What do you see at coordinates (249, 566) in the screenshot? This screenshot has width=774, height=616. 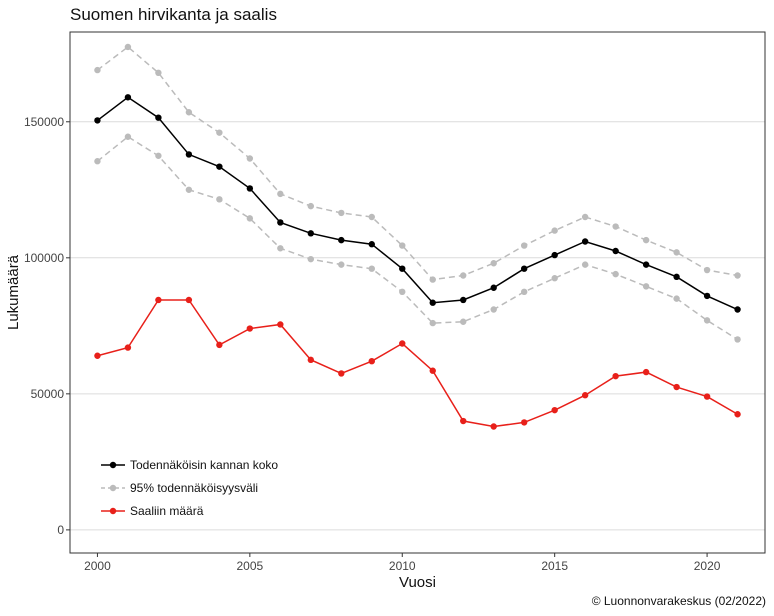 I see `x-tick-label: 2005` at bounding box center [249, 566].